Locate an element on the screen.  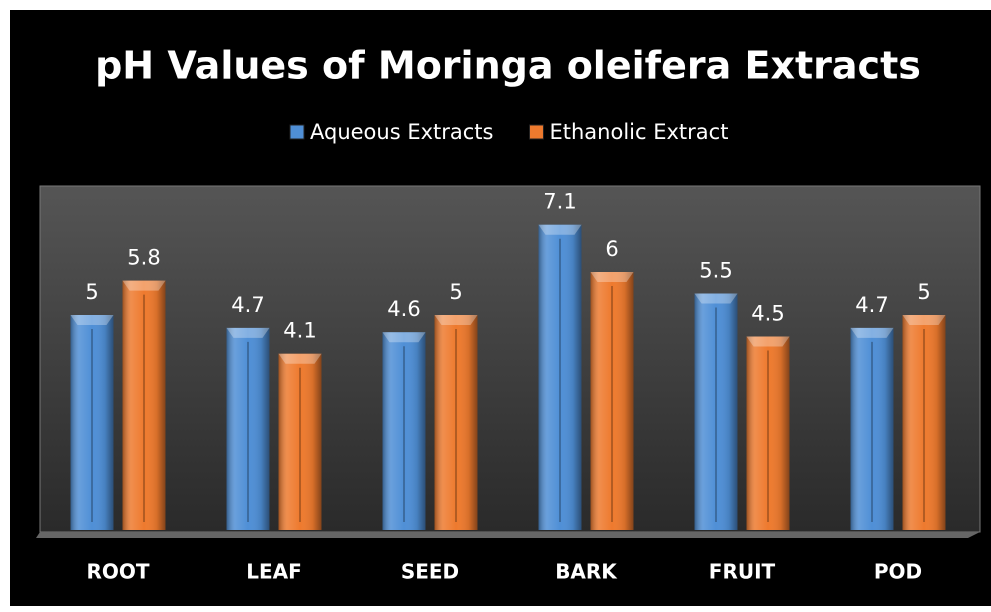
x-tick-label: LEAF is located at coordinates (274, 572).